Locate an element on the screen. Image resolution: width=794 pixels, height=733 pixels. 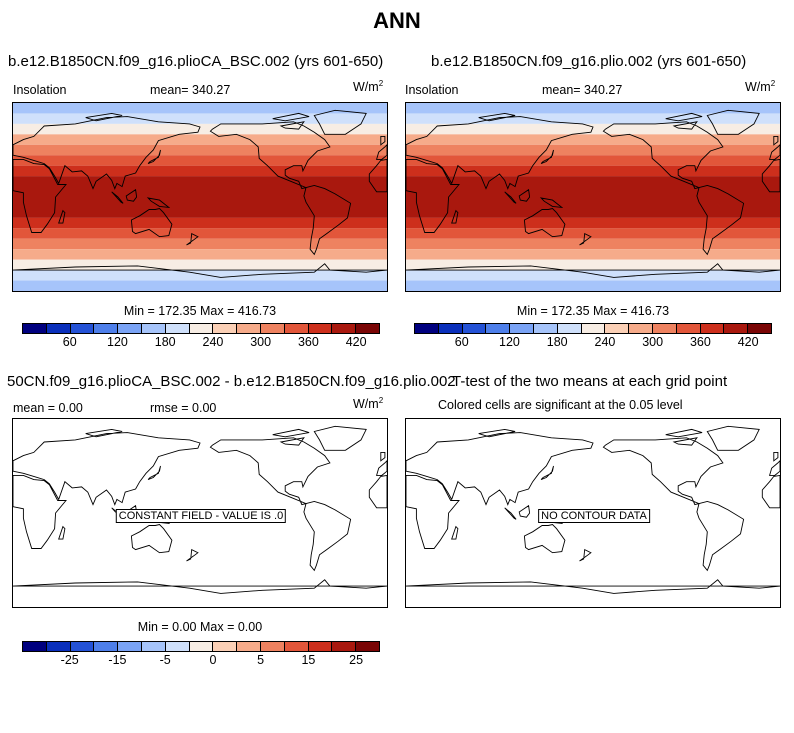
panel1-minmax: Min = 172.35 Max = 416.73 is located at coordinates (200, 311).